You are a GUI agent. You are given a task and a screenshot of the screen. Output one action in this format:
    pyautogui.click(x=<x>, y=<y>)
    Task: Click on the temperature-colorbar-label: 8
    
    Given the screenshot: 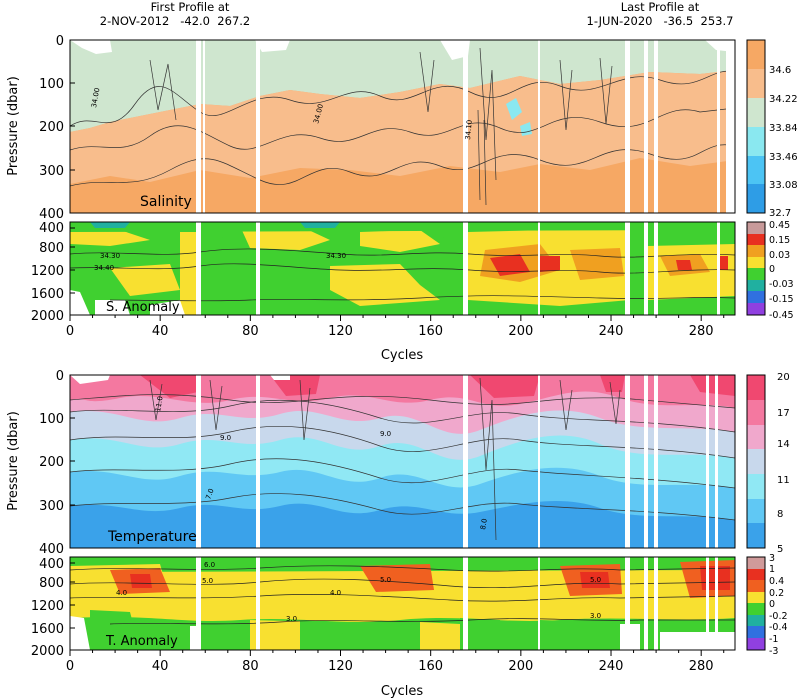 What is the action you would take?
    pyautogui.click(x=780, y=514)
    